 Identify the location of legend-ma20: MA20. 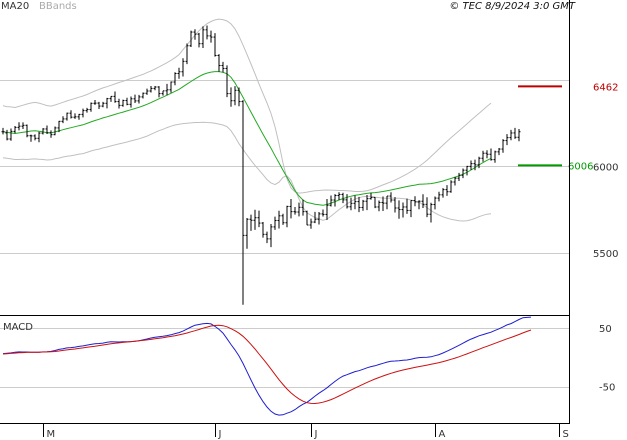
(15, 6).